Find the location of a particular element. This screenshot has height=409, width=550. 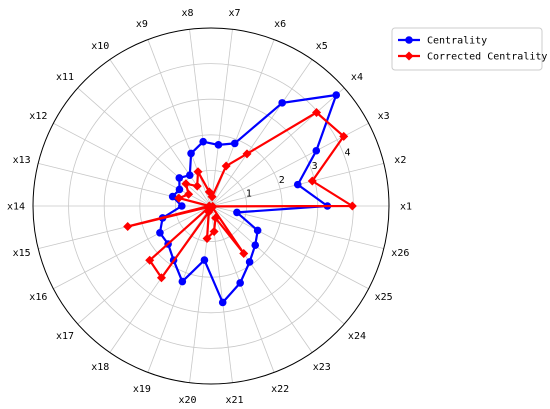

category-label-x23: x23 is located at coordinates (322, 367).